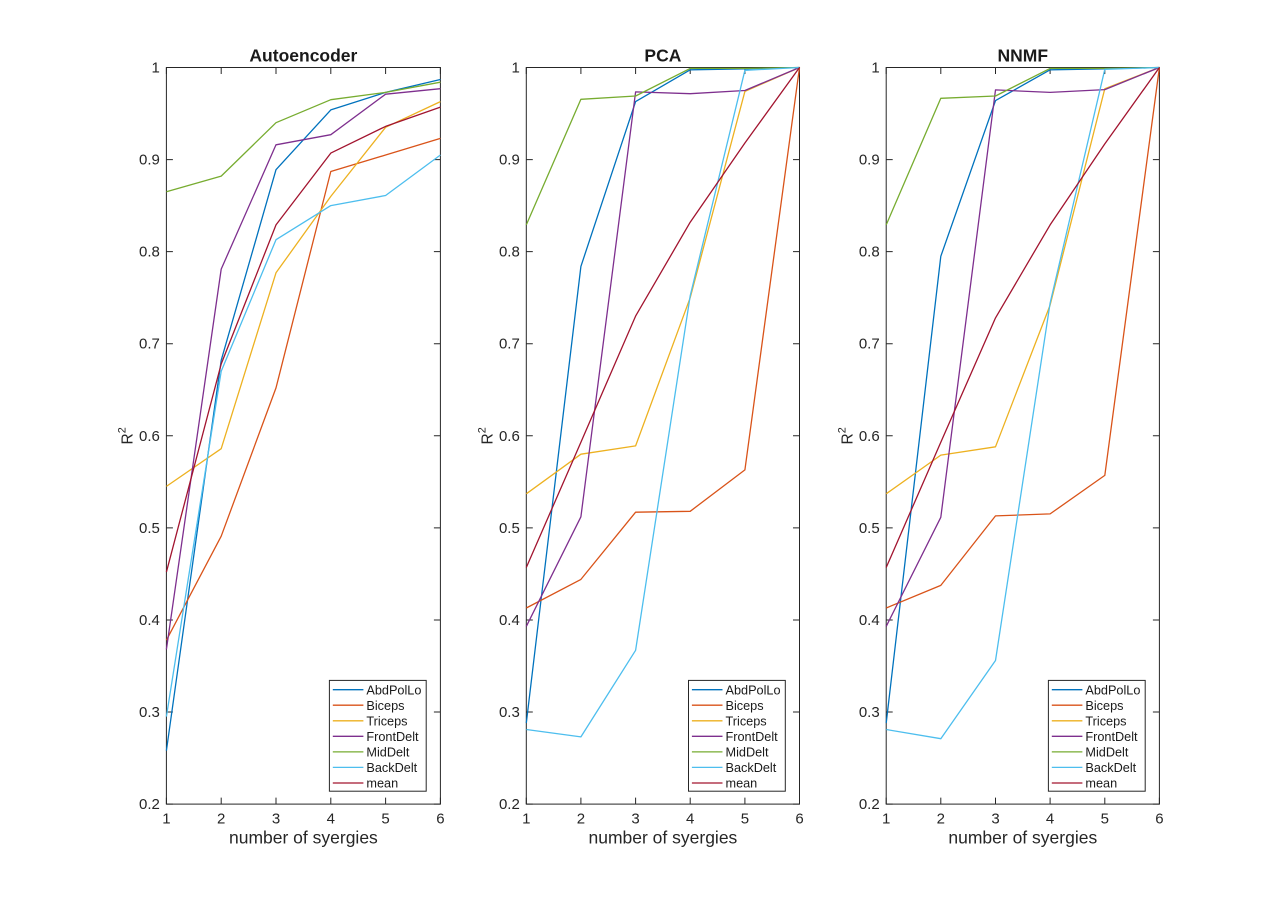 This screenshot has height=905, width=1280. I want to click on svg-text: PCA, so click(662, 56).